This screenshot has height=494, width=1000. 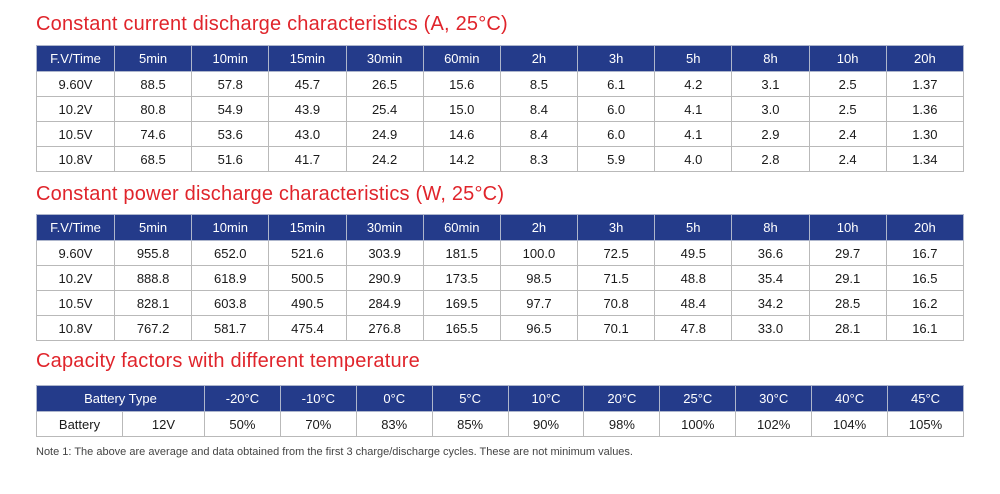 I want to click on capacity-value-cell: 102%, so click(x=774, y=424).